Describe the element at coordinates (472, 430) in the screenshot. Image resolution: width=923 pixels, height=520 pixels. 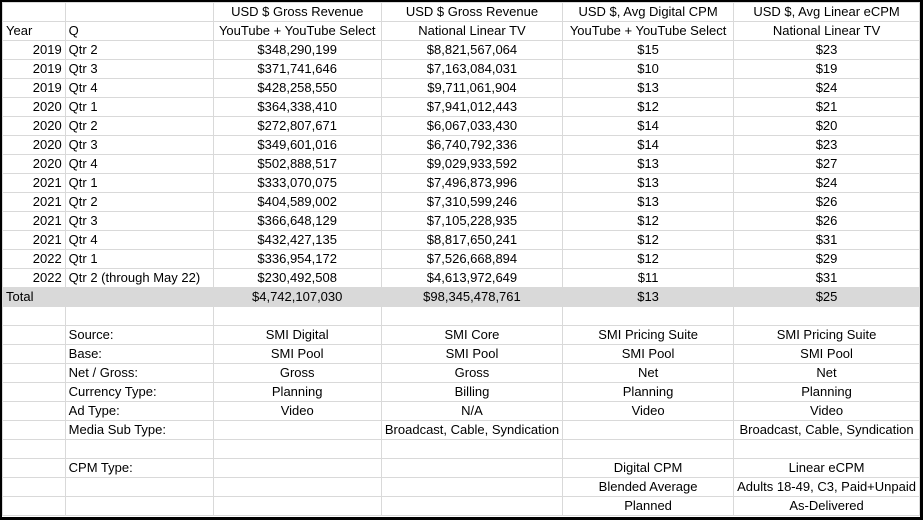
I see `meta-value-cell: Broadcast, Cable, Syndication` at that location.